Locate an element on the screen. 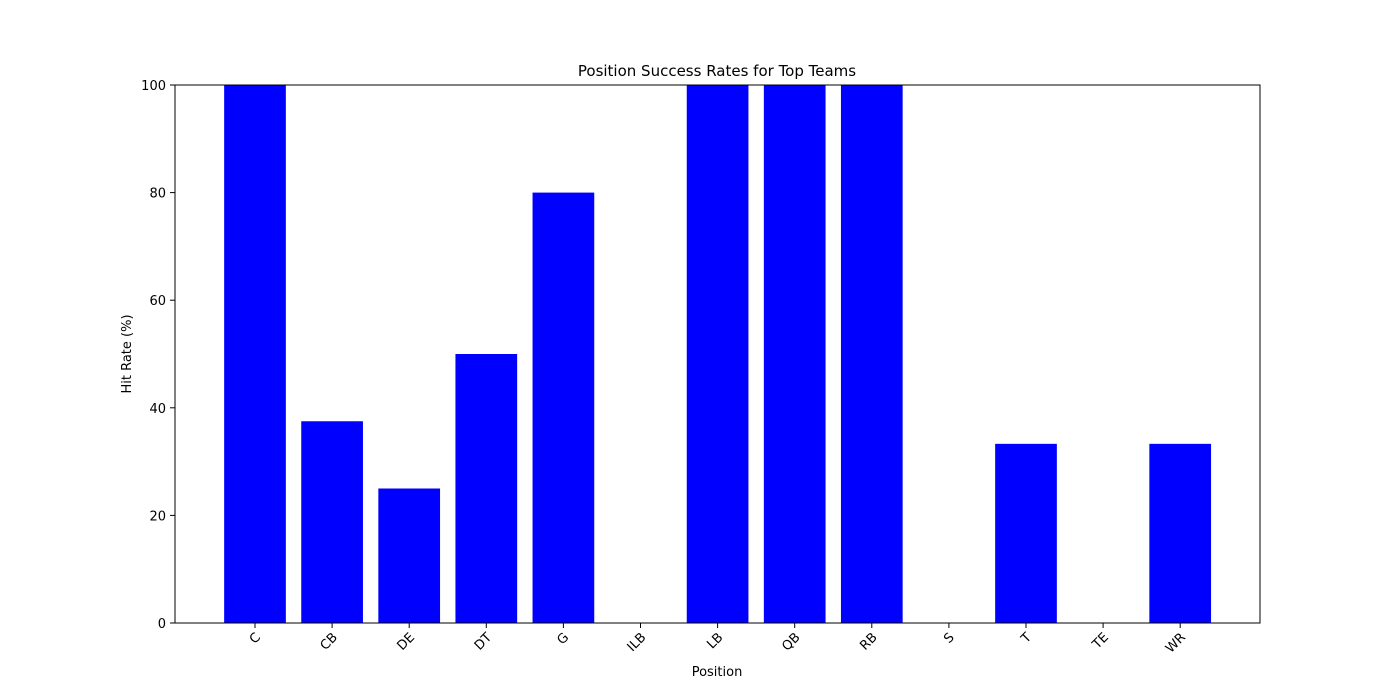 The image size is (1400, 700). y-tick-label: 80 is located at coordinates (157, 194).